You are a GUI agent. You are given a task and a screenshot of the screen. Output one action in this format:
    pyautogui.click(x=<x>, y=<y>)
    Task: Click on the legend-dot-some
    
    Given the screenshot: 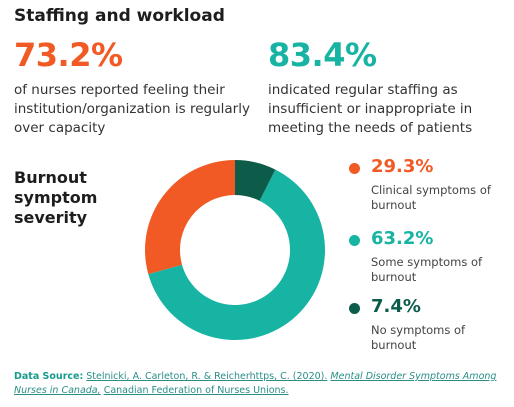 What is the action you would take?
    pyautogui.click(x=354, y=240)
    